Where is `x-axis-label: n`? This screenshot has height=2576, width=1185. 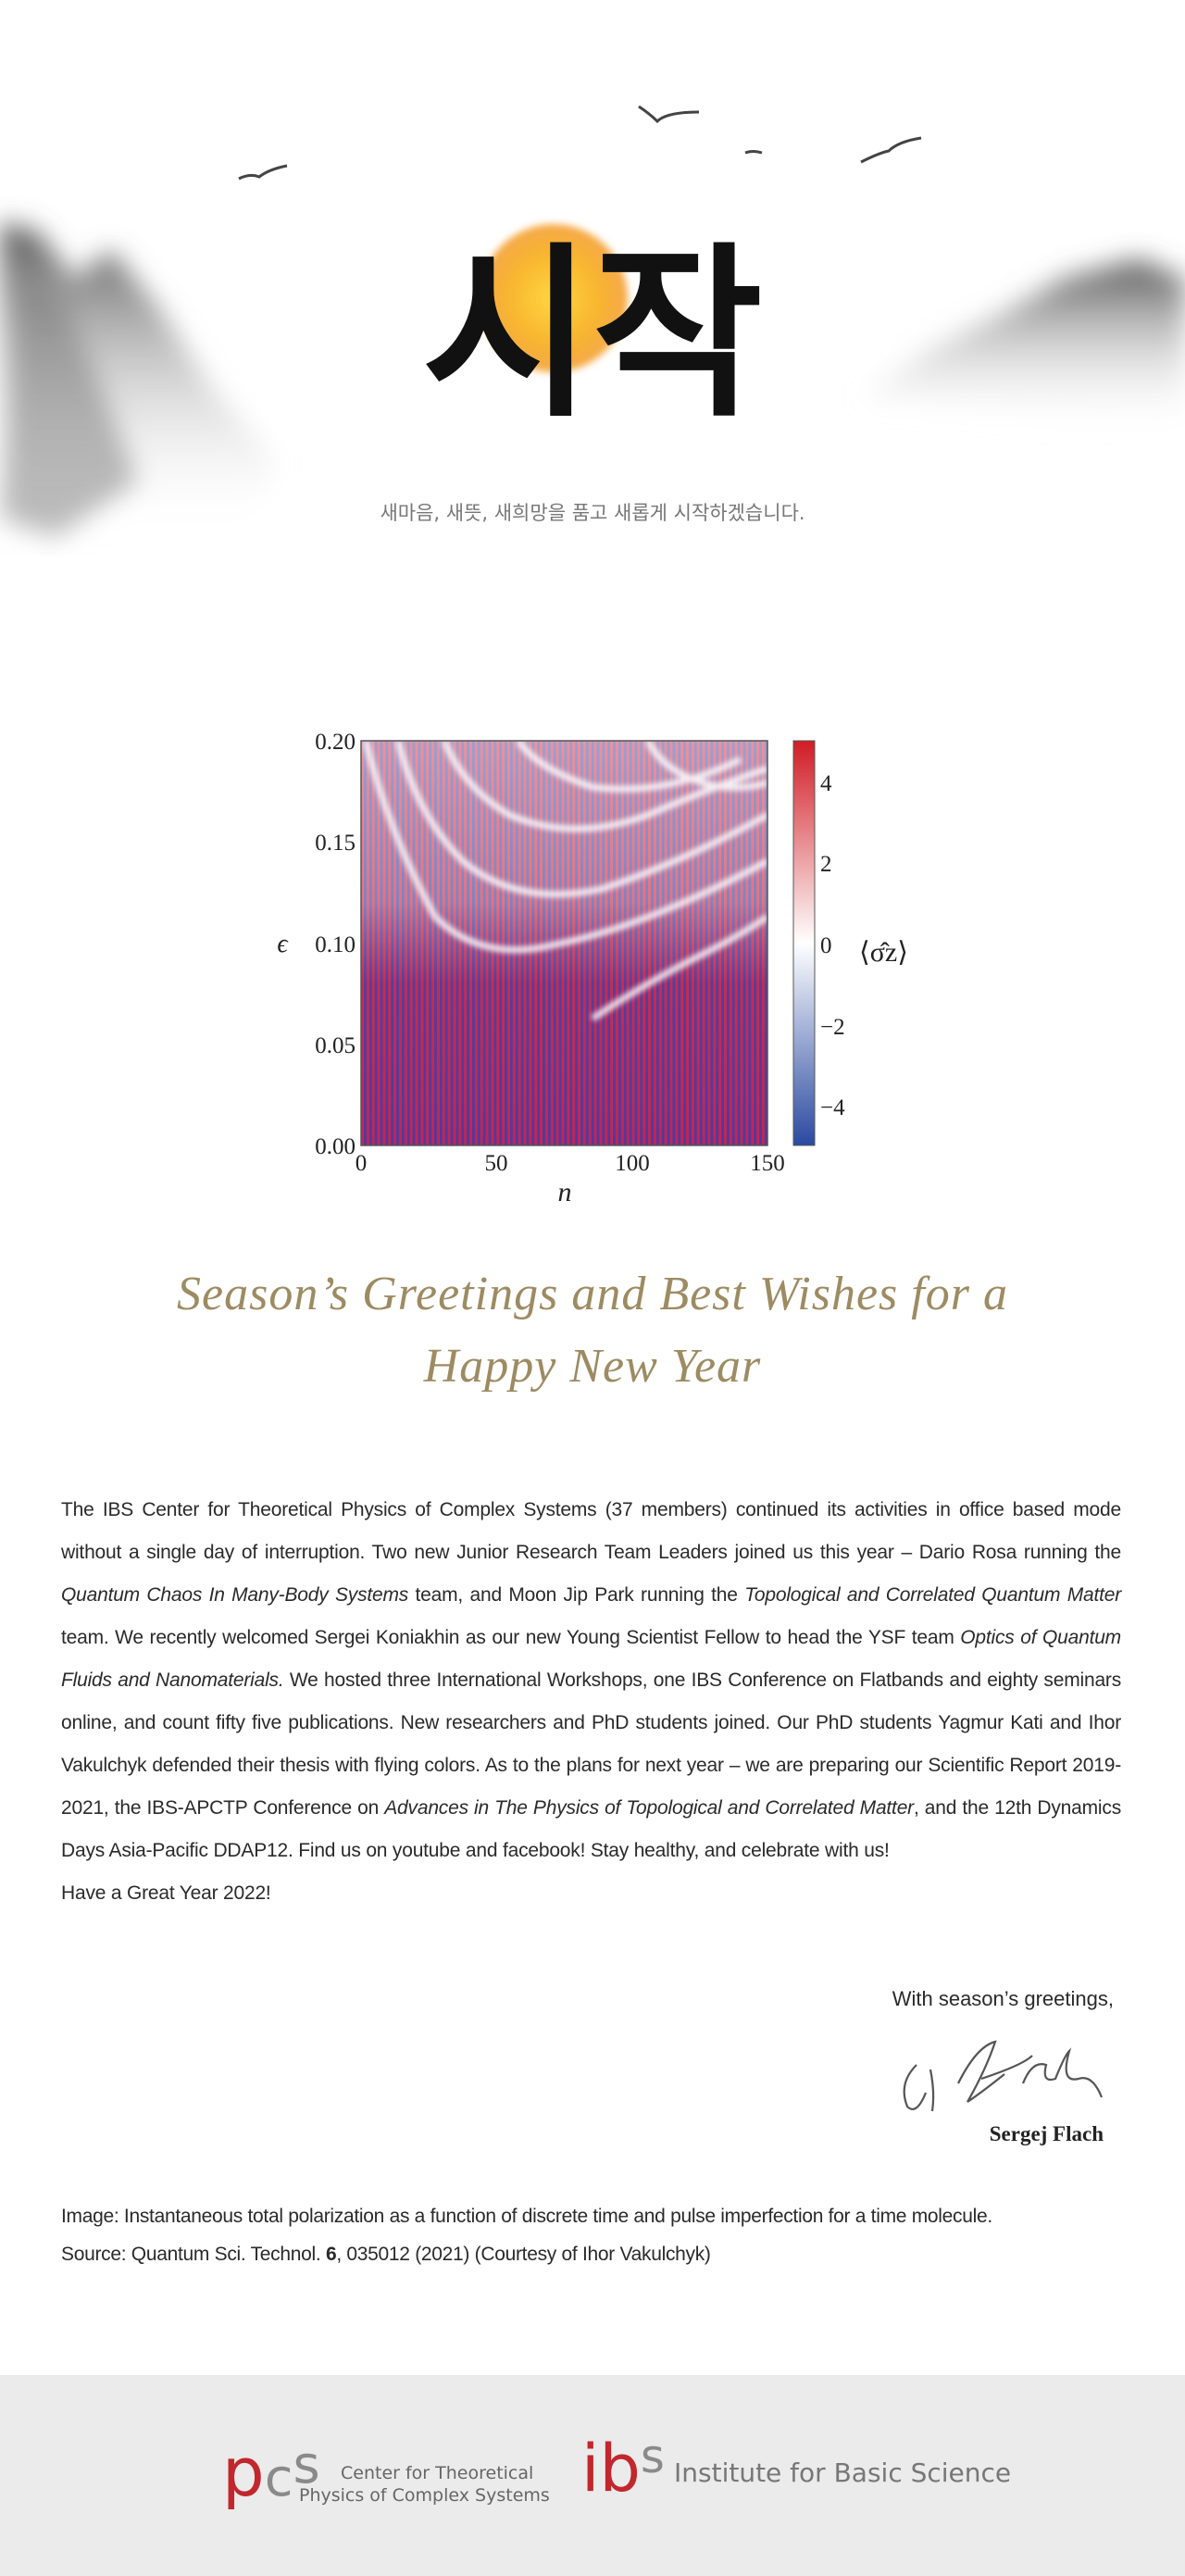 x-axis-label: n is located at coordinates (565, 1192).